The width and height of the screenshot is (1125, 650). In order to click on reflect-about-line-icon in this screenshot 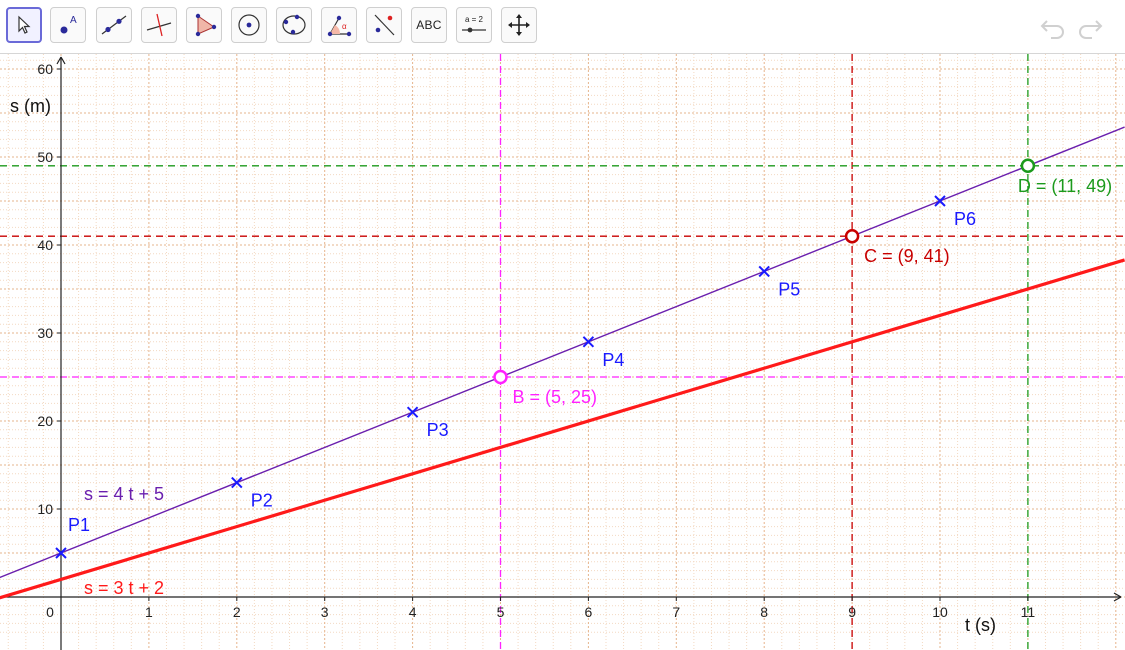, I will do `click(384, 25)`.